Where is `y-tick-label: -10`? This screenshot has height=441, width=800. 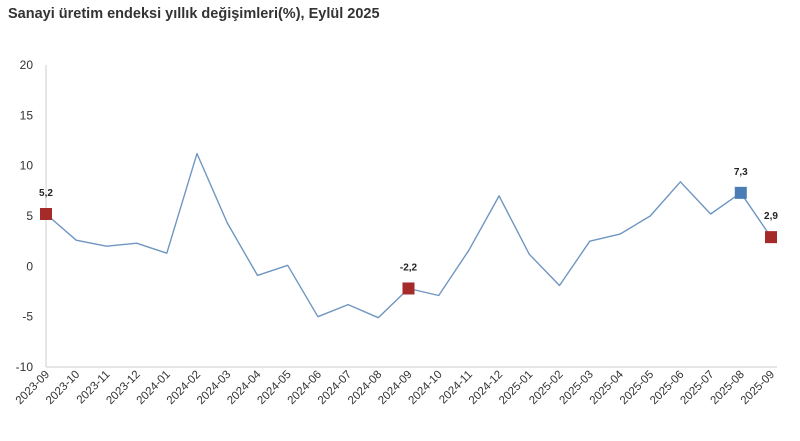 y-tick-label: -10 is located at coordinates (25, 367).